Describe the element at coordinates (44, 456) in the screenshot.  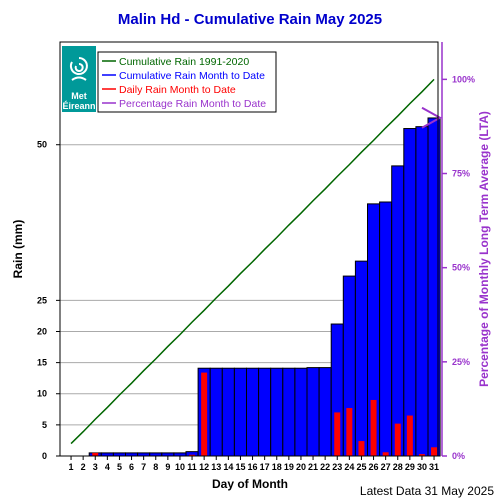
I see `y-tick-label: 0` at that location.